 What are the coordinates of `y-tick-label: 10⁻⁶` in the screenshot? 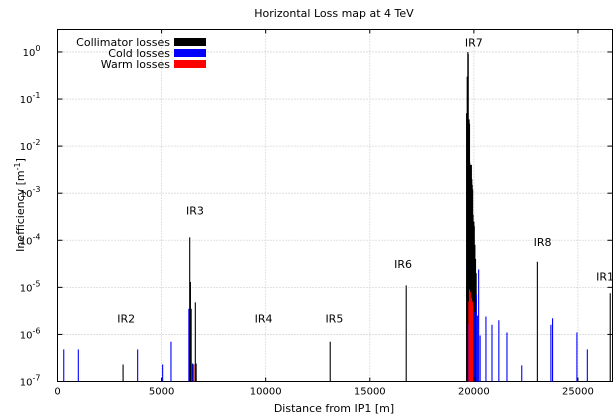 It's located at (30, 333).